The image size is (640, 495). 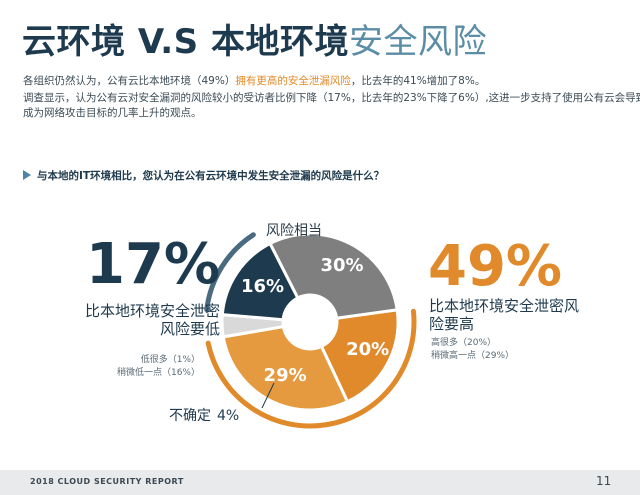 I want to click on title-accent: 安全风险, so click(x=418, y=42).